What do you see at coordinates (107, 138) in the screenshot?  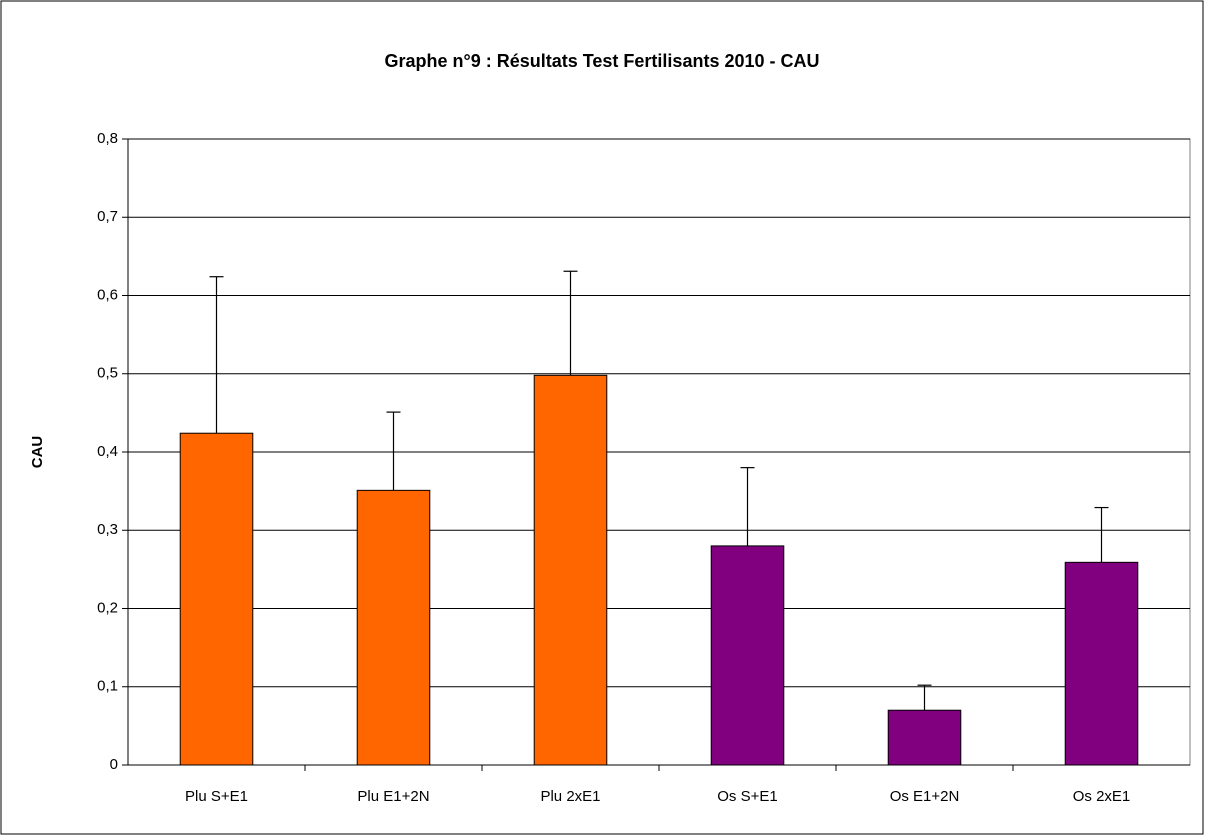 I see `y-tick-label: 0,8` at bounding box center [107, 138].